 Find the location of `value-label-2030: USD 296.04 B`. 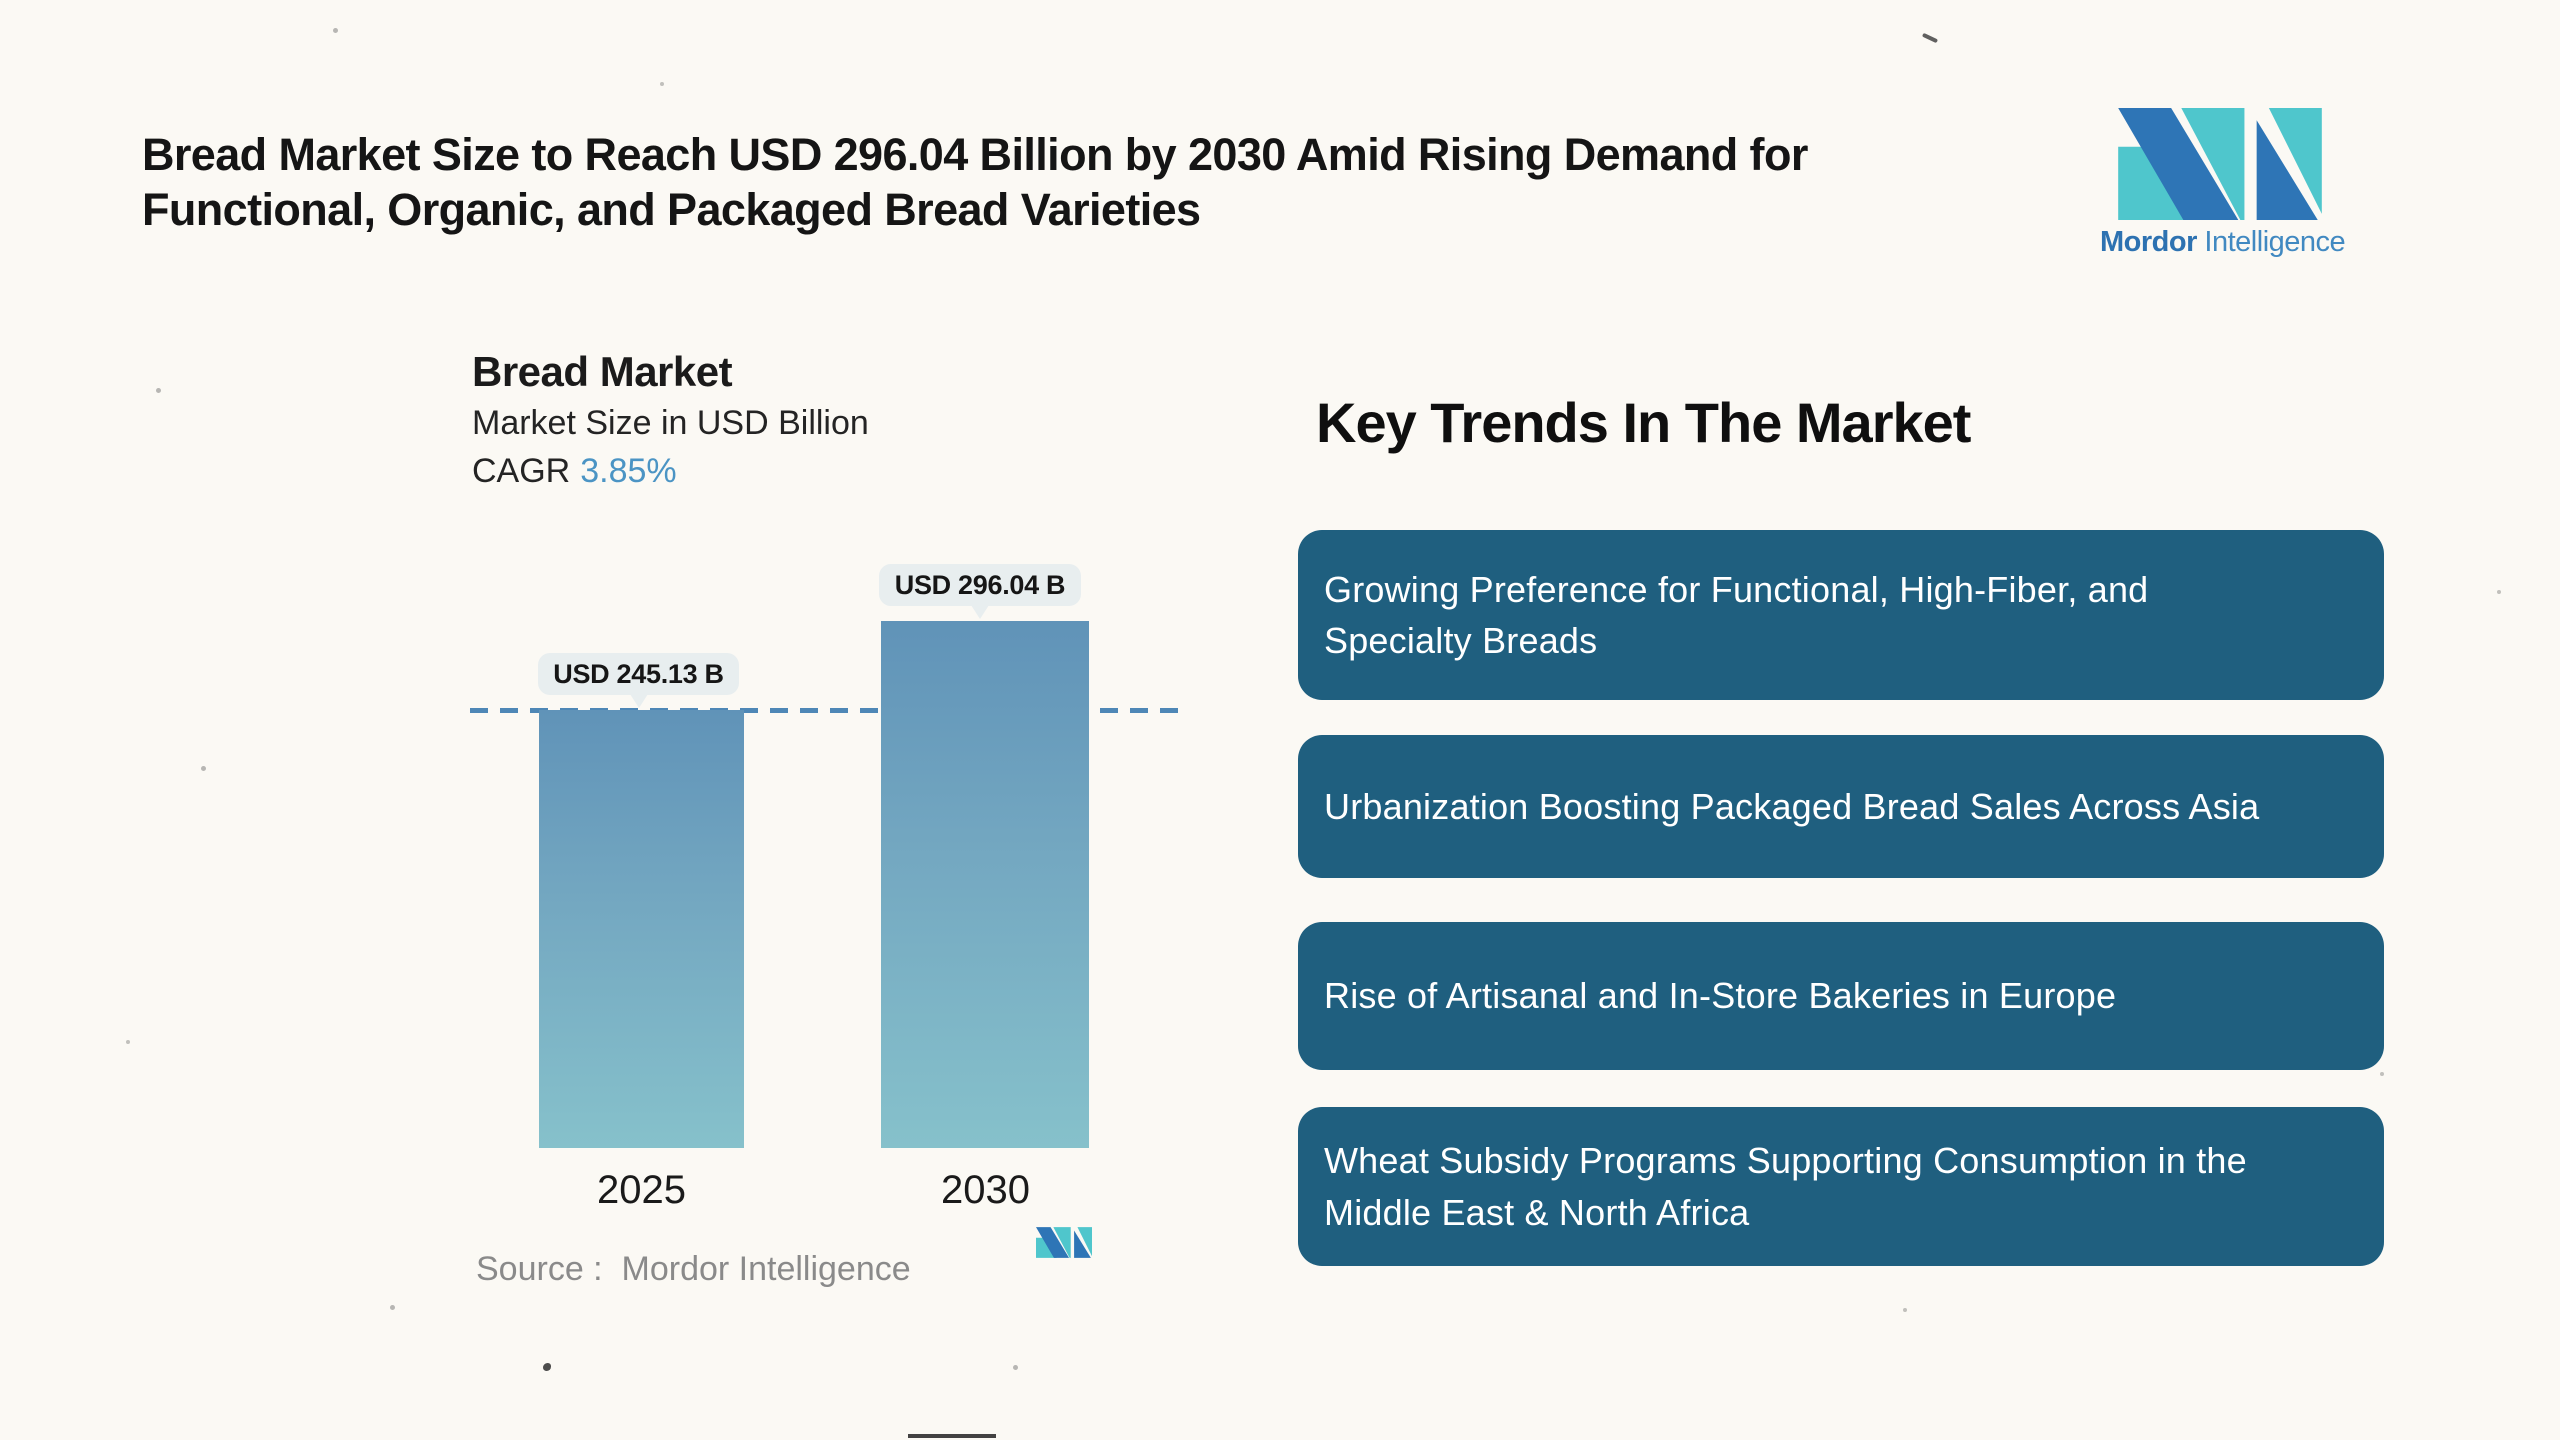

value-label-2030: USD 296.04 B is located at coordinates (980, 585).